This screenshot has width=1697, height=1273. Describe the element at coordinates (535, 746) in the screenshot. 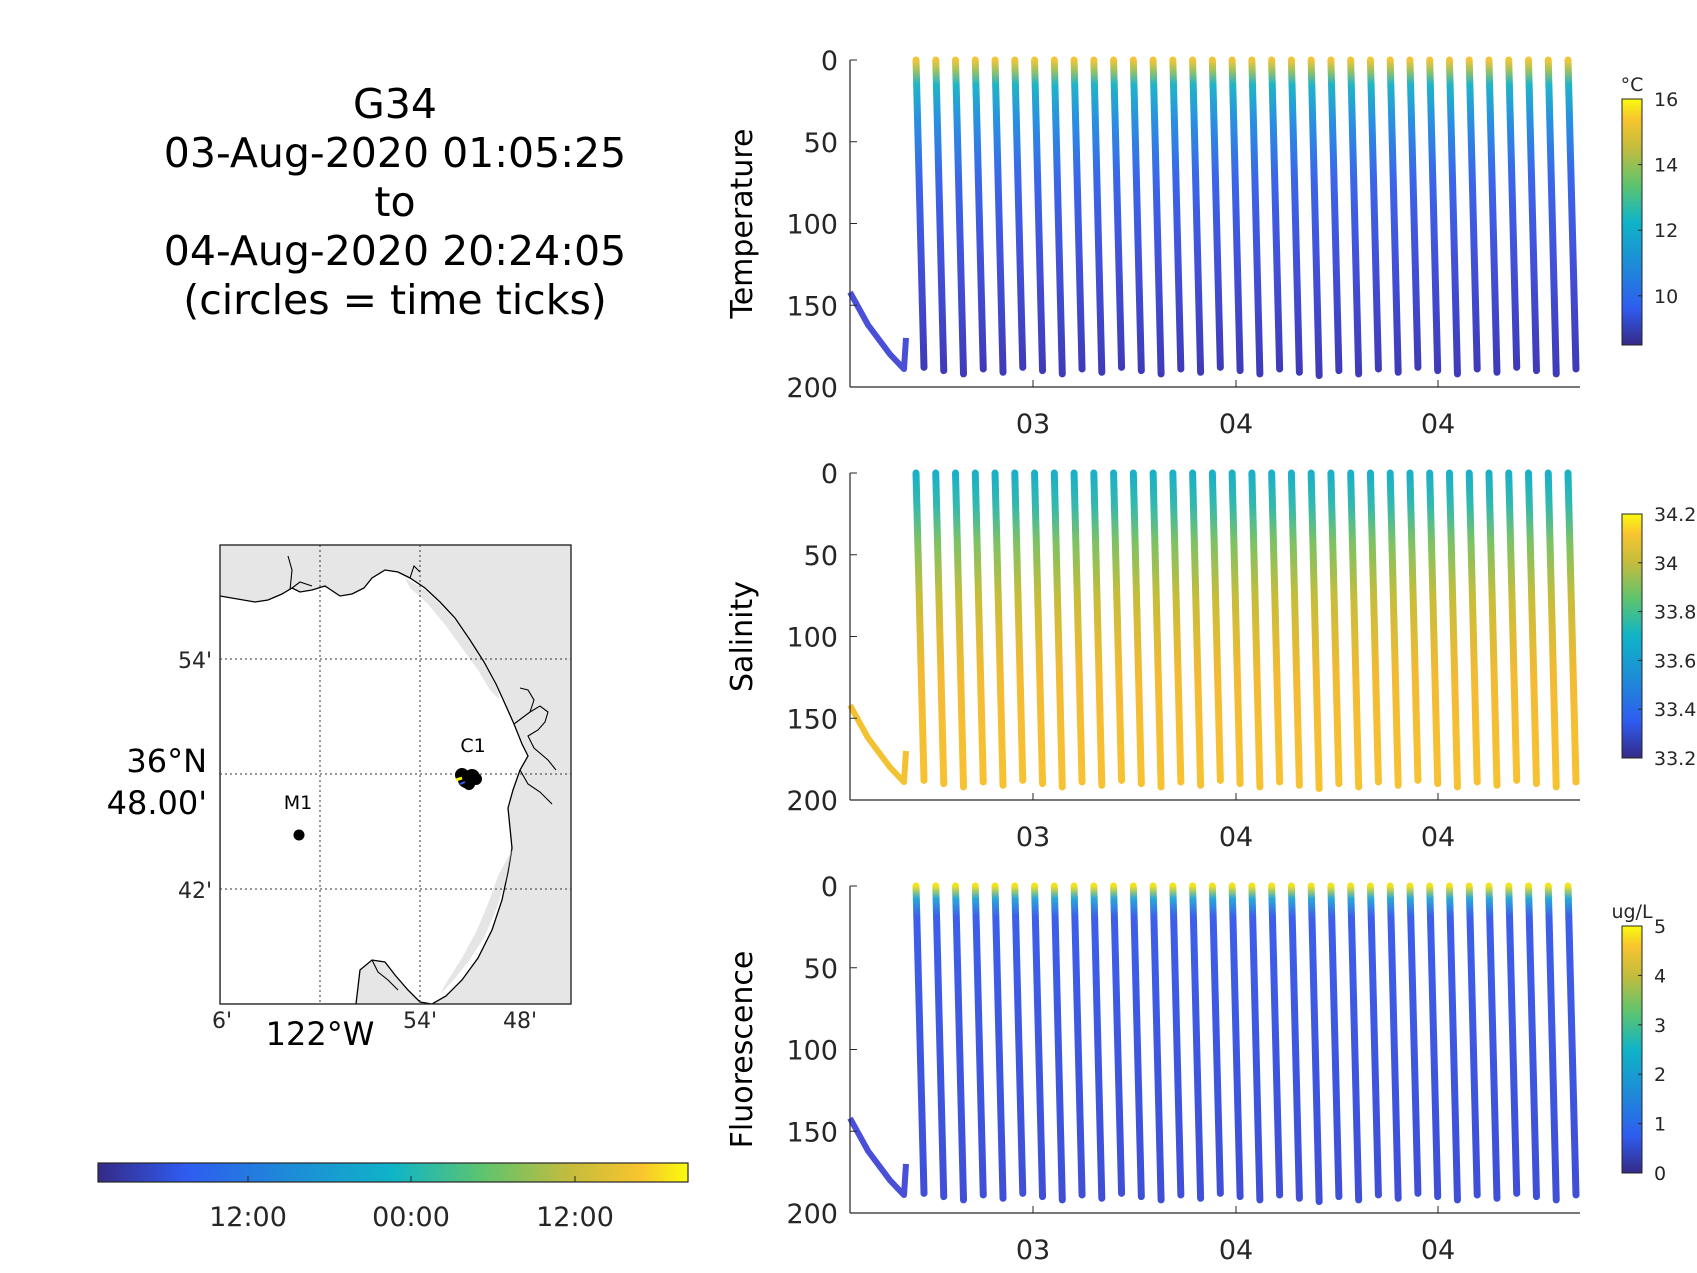

I see `map-river-east` at that location.